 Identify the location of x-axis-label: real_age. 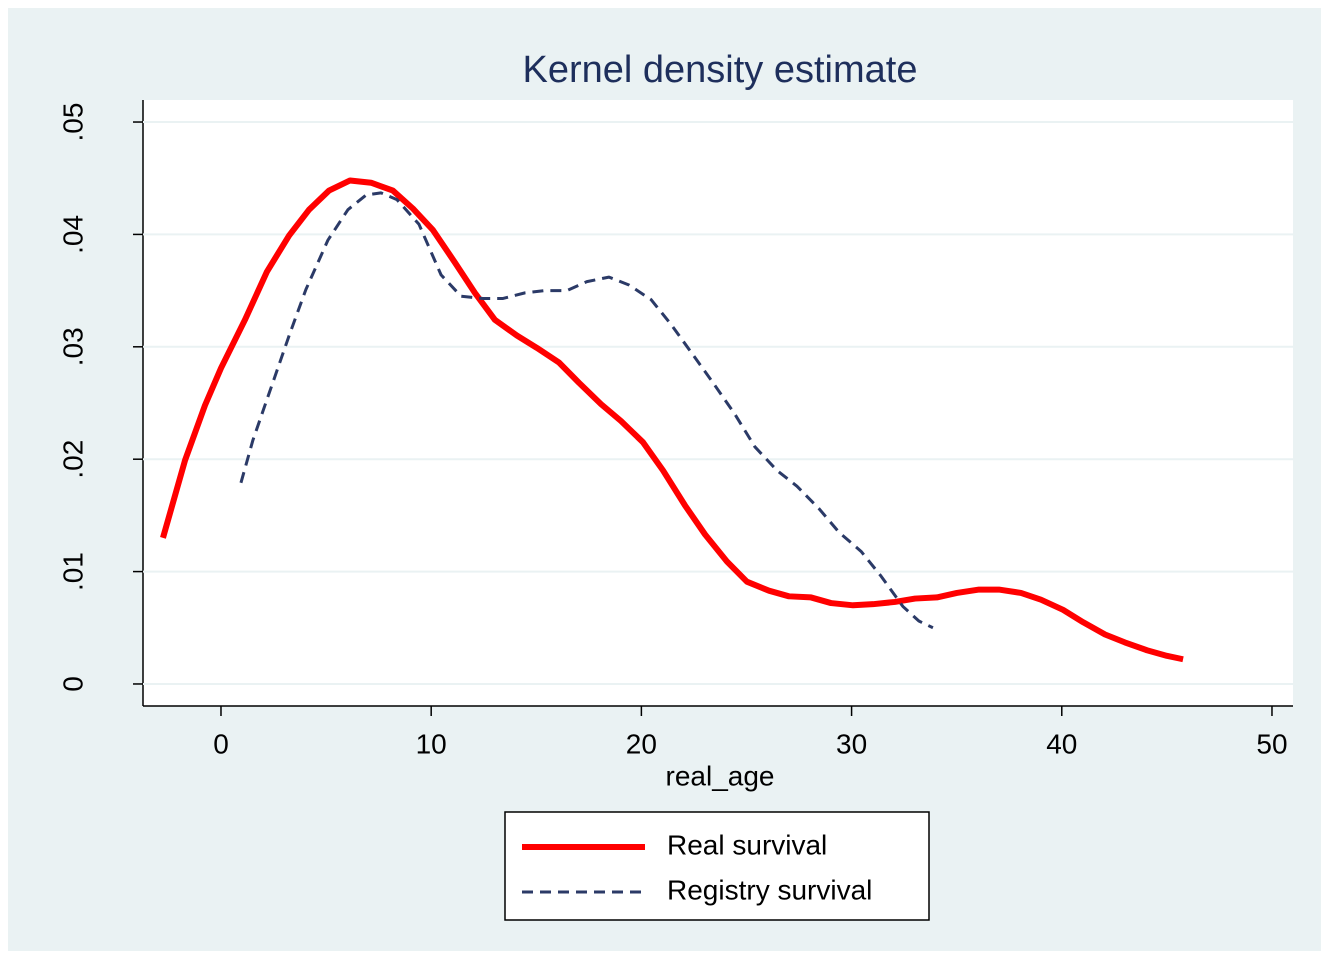
(720, 775).